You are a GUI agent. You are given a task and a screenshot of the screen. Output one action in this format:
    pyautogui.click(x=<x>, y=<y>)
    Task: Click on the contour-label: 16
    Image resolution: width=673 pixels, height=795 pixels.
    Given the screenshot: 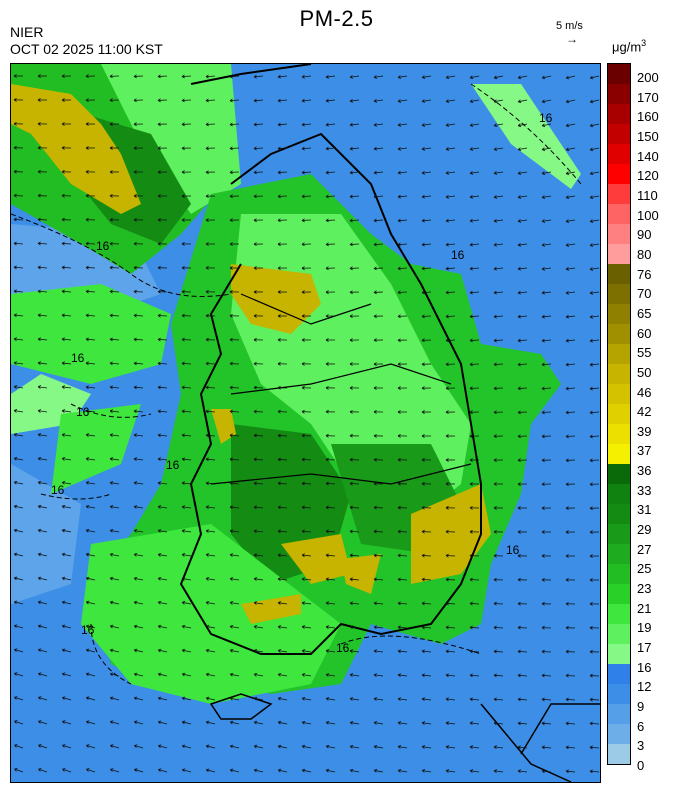 What is the action you would take?
    pyautogui.click(x=88, y=630)
    